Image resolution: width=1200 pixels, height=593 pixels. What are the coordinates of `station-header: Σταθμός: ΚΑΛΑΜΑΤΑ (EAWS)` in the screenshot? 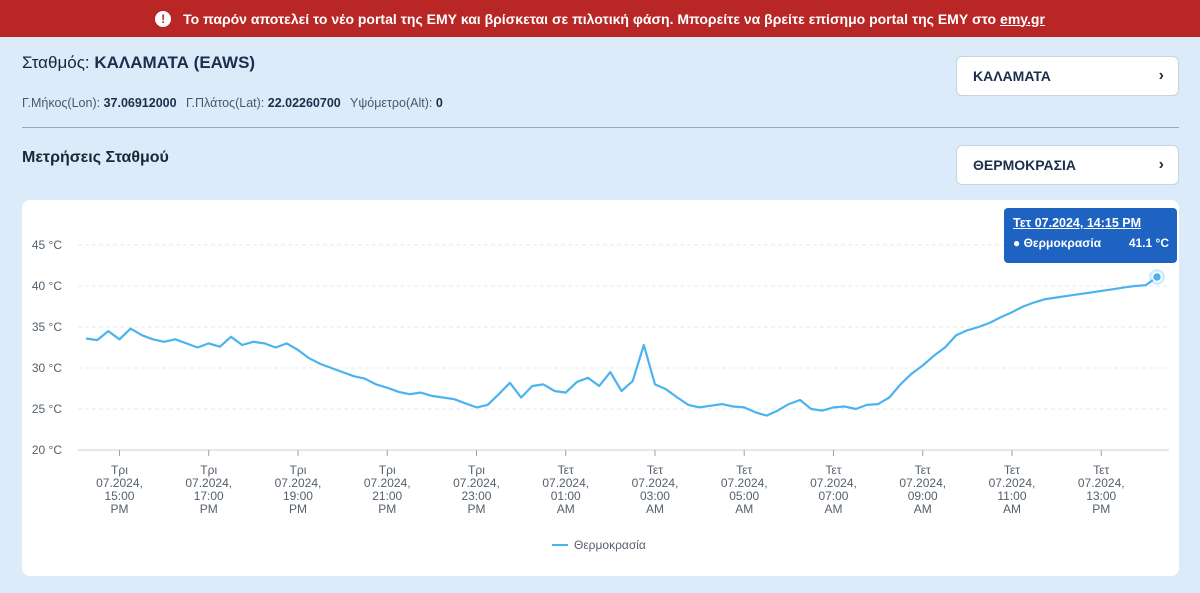 It's located at (138, 63).